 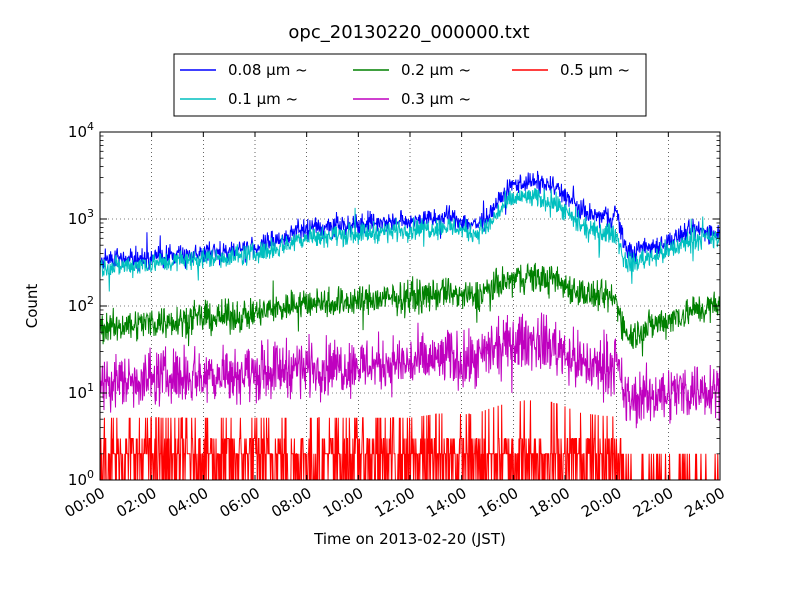 What do you see at coordinates (268, 70) in the screenshot?
I see `legend-label: 0.08 μm ~` at bounding box center [268, 70].